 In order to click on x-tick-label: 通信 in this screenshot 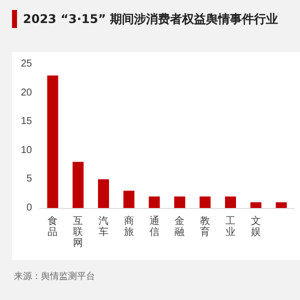, I will do `click(154, 226)`.